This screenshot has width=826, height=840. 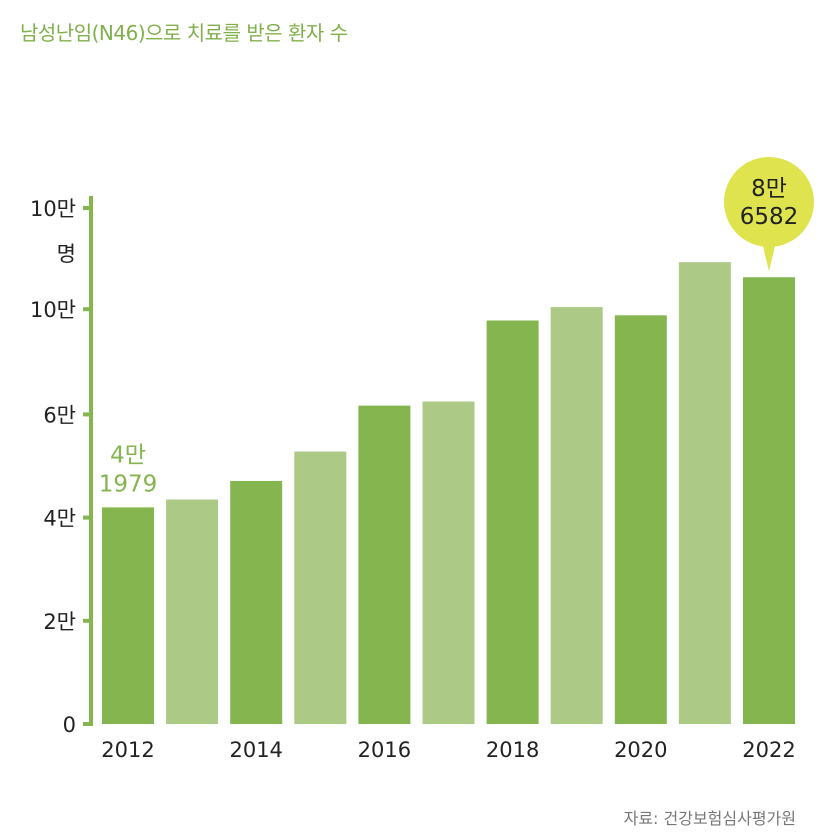 What do you see at coordinates (768, 750) in the screenshot?
I see `x-tick-label: 2022` at bounding box center [768, 750].